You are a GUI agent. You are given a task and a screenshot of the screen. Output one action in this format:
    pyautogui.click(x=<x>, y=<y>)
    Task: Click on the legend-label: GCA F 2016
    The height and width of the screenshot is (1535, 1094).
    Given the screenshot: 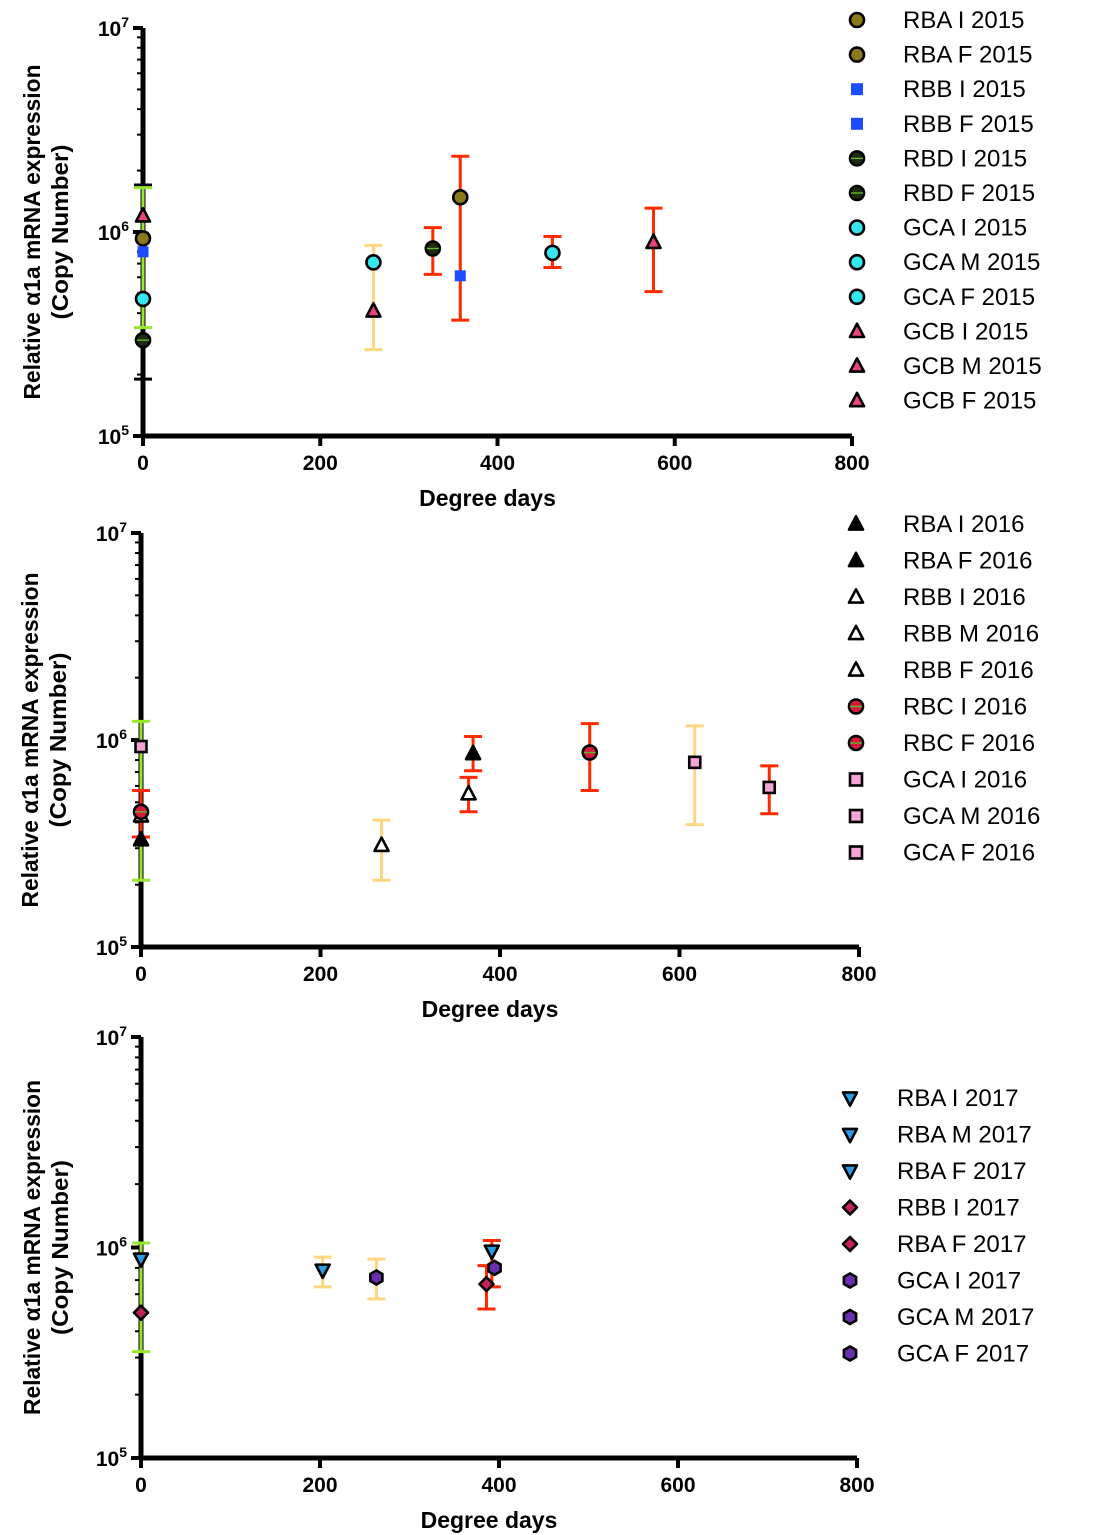 What is the action you would take?
    pyautogui.click(x=969, y=853)
    